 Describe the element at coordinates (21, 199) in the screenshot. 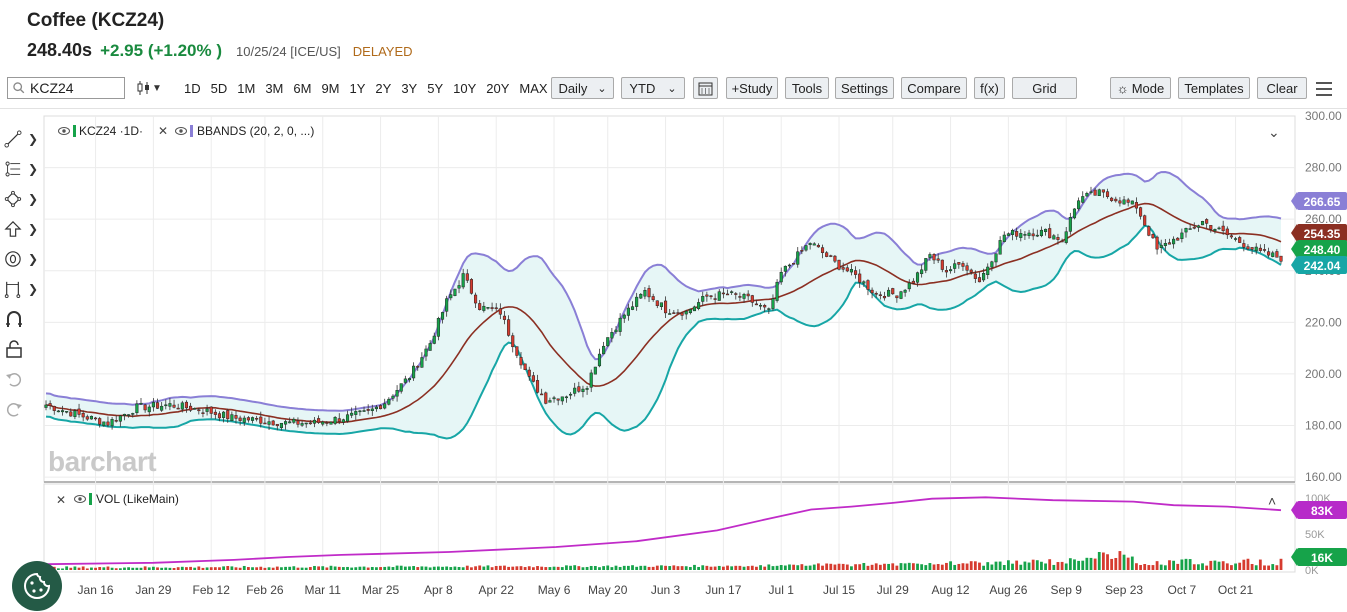

I see `shape-tool: ❯` at that location.